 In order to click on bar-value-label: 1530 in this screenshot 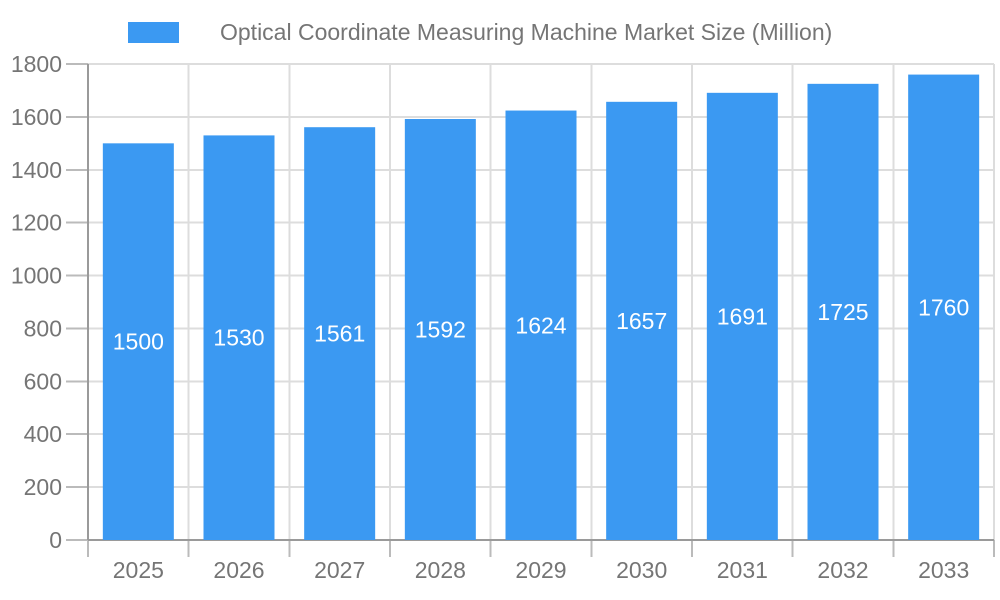, I will do `click(238, 338)`.